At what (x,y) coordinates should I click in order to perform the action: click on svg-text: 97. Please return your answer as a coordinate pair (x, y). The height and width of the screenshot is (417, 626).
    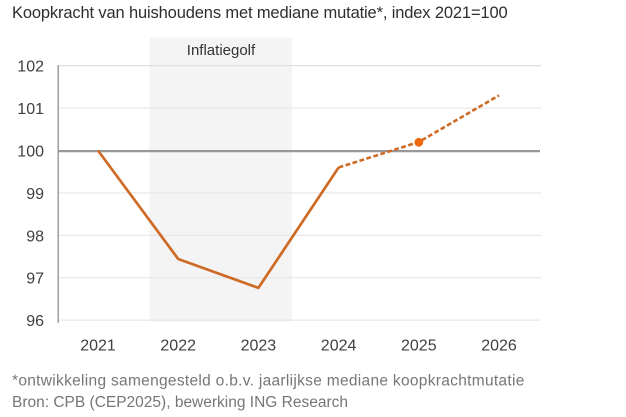
    Looking at the image, I should click on (35, 279).